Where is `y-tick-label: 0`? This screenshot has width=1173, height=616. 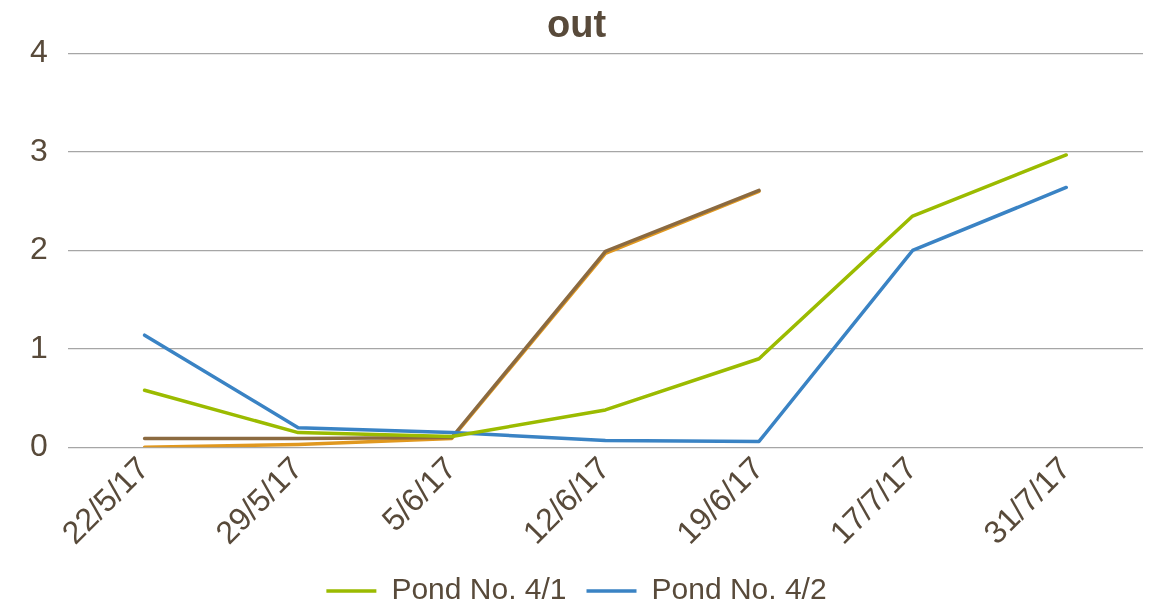 y-tick-label: 0 is located at coordinates (39, 445).